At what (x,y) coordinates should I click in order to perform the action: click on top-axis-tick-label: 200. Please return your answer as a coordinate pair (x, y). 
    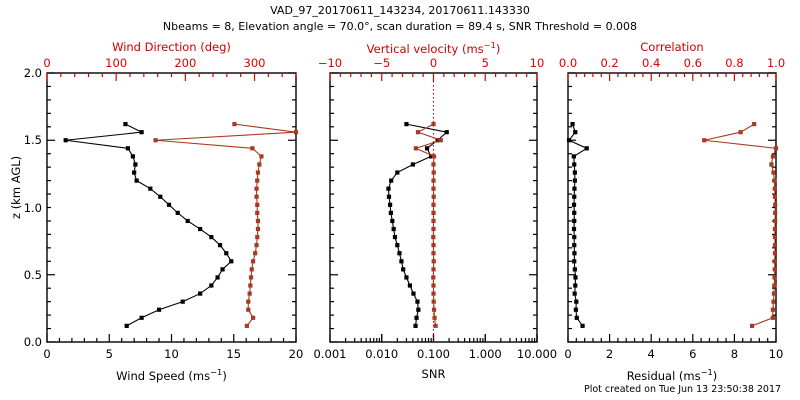
    Looking at the image, I should click on (185, 63).